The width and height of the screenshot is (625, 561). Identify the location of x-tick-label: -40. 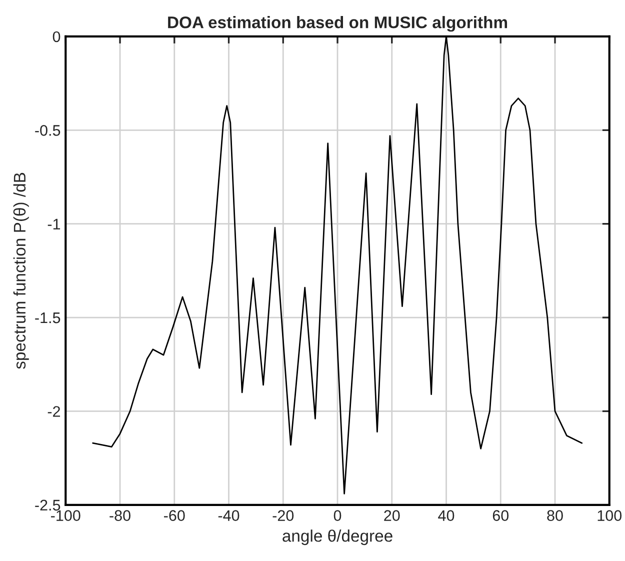
(229, 515).